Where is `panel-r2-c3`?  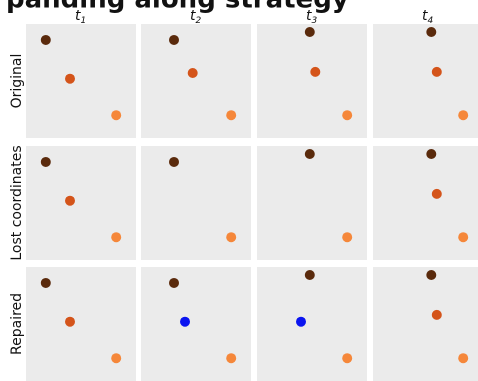
panel-r2-c3 is located at coordinates (312, 203).